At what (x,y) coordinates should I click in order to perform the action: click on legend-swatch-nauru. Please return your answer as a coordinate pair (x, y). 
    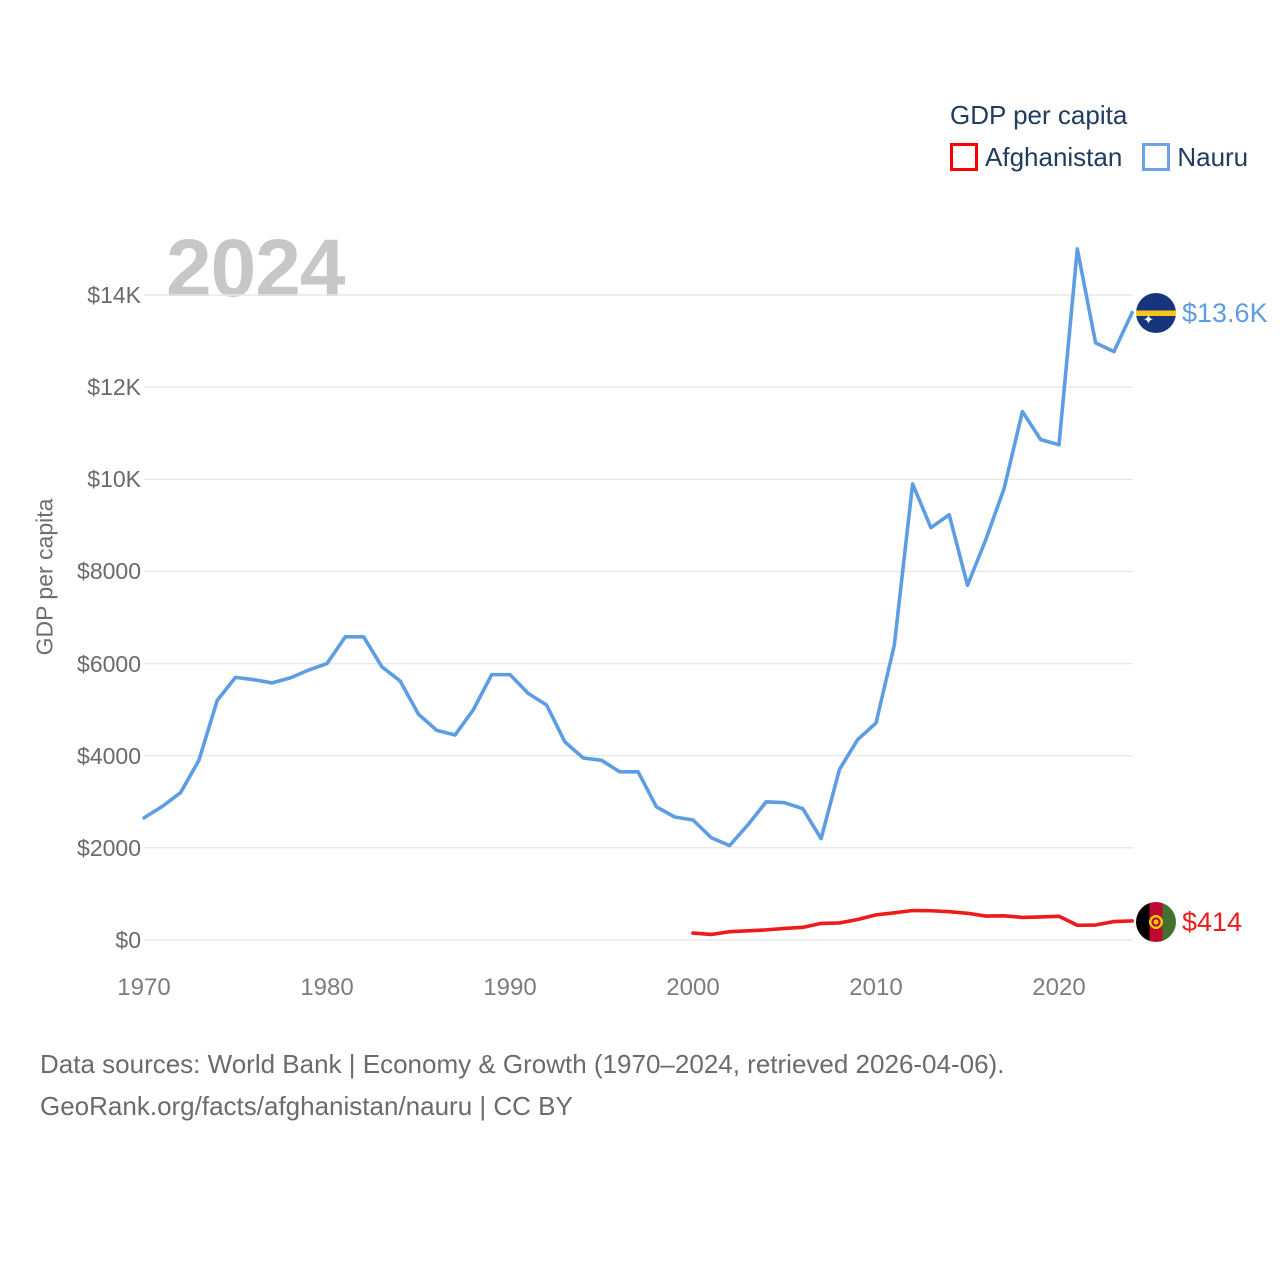
    Looking at the image, I should click on (1156, 157).